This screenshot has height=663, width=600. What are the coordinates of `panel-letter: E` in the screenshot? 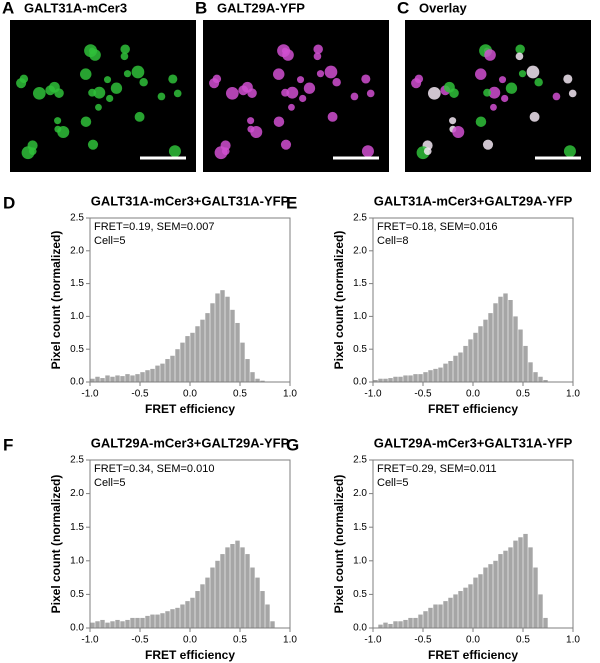 It's located at (291, 202).